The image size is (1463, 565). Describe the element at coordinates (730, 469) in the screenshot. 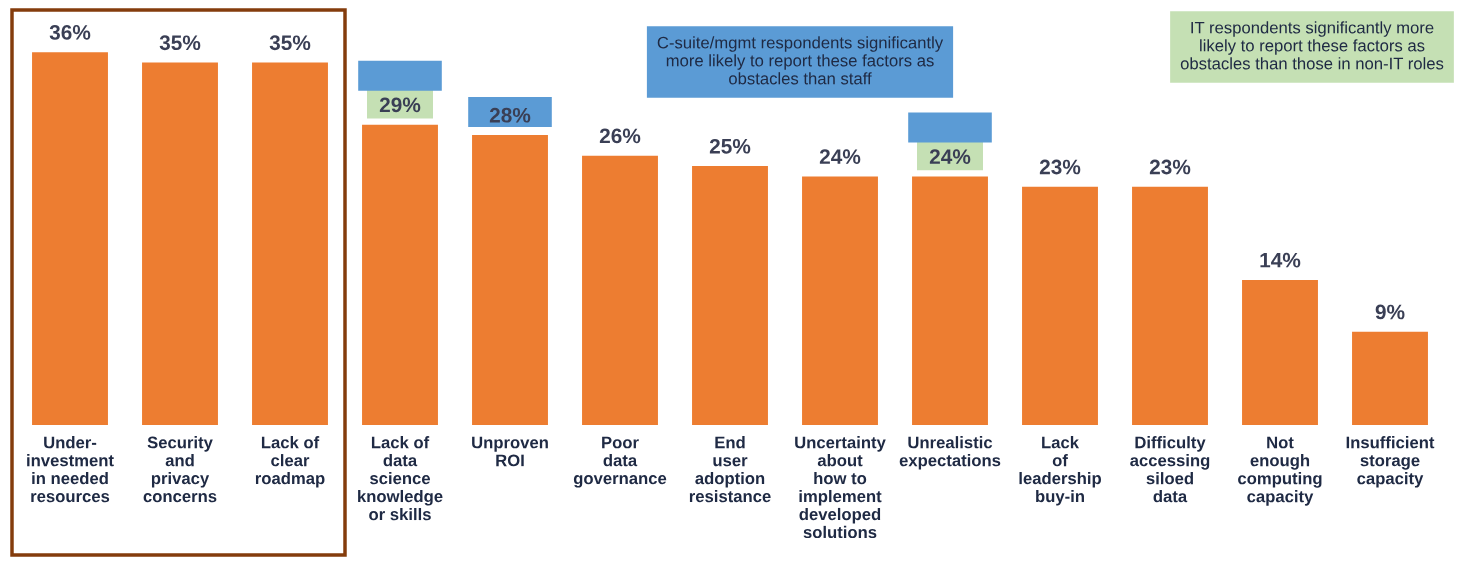

I see `x-tick-label: End user adoption resistance` at that location.